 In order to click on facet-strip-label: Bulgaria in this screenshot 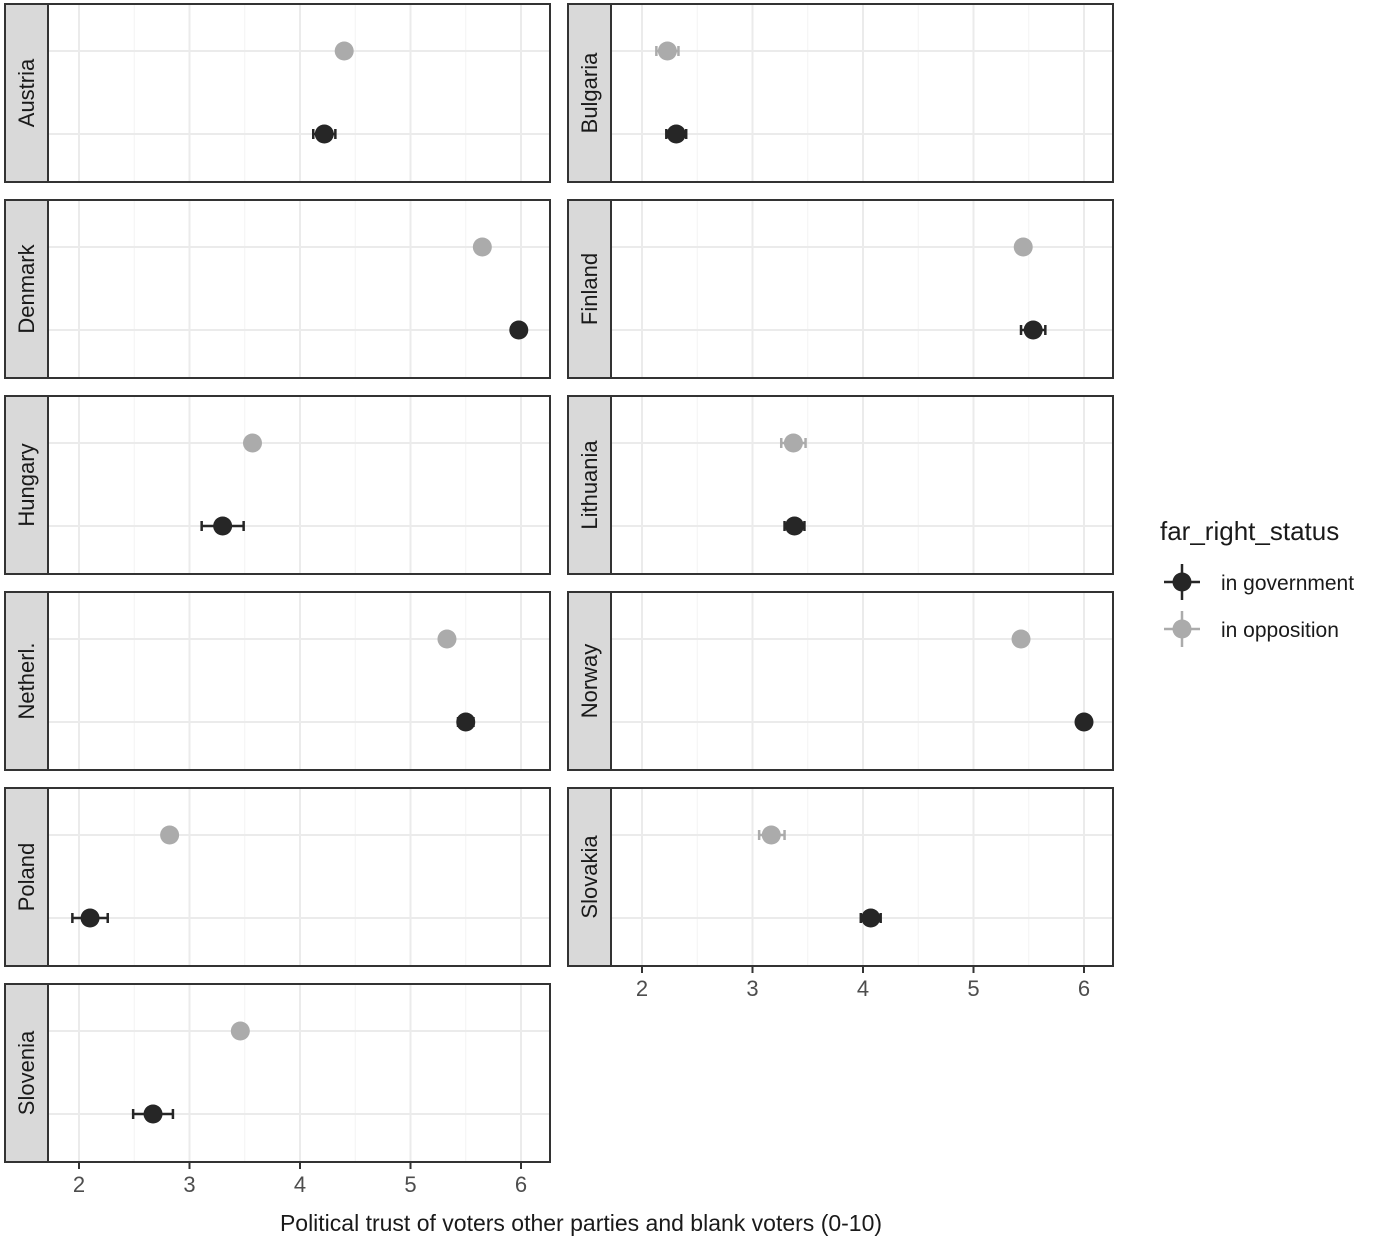, I will do `click(589, 92)`.